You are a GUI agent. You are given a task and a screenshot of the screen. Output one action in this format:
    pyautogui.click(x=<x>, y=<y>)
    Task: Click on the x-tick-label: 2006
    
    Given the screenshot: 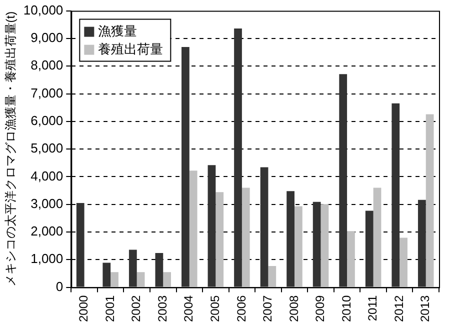 What is the action you would take?
    pyautogui.click(x=241, y=308)
    